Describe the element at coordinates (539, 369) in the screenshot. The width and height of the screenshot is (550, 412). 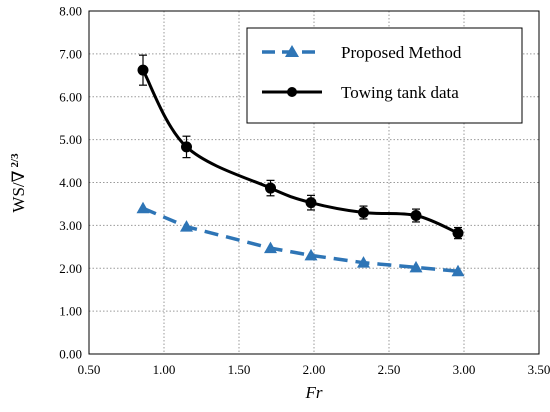
I see `x-tick-label: 3.50` at that location.